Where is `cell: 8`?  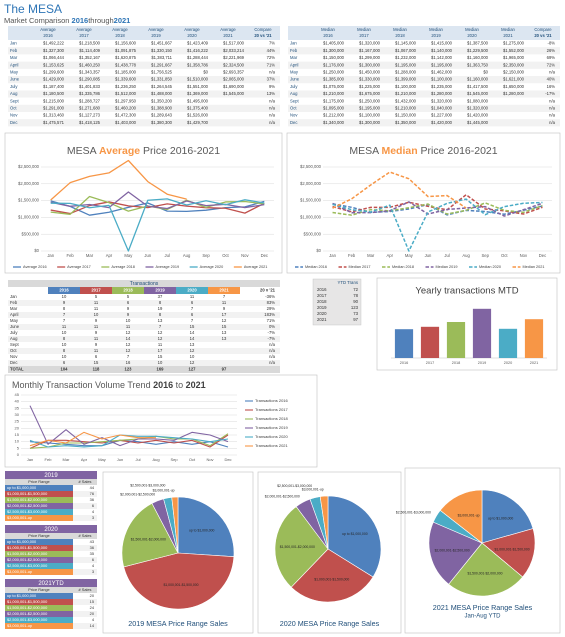
cell: 8 is located at coordinates (64, 338).